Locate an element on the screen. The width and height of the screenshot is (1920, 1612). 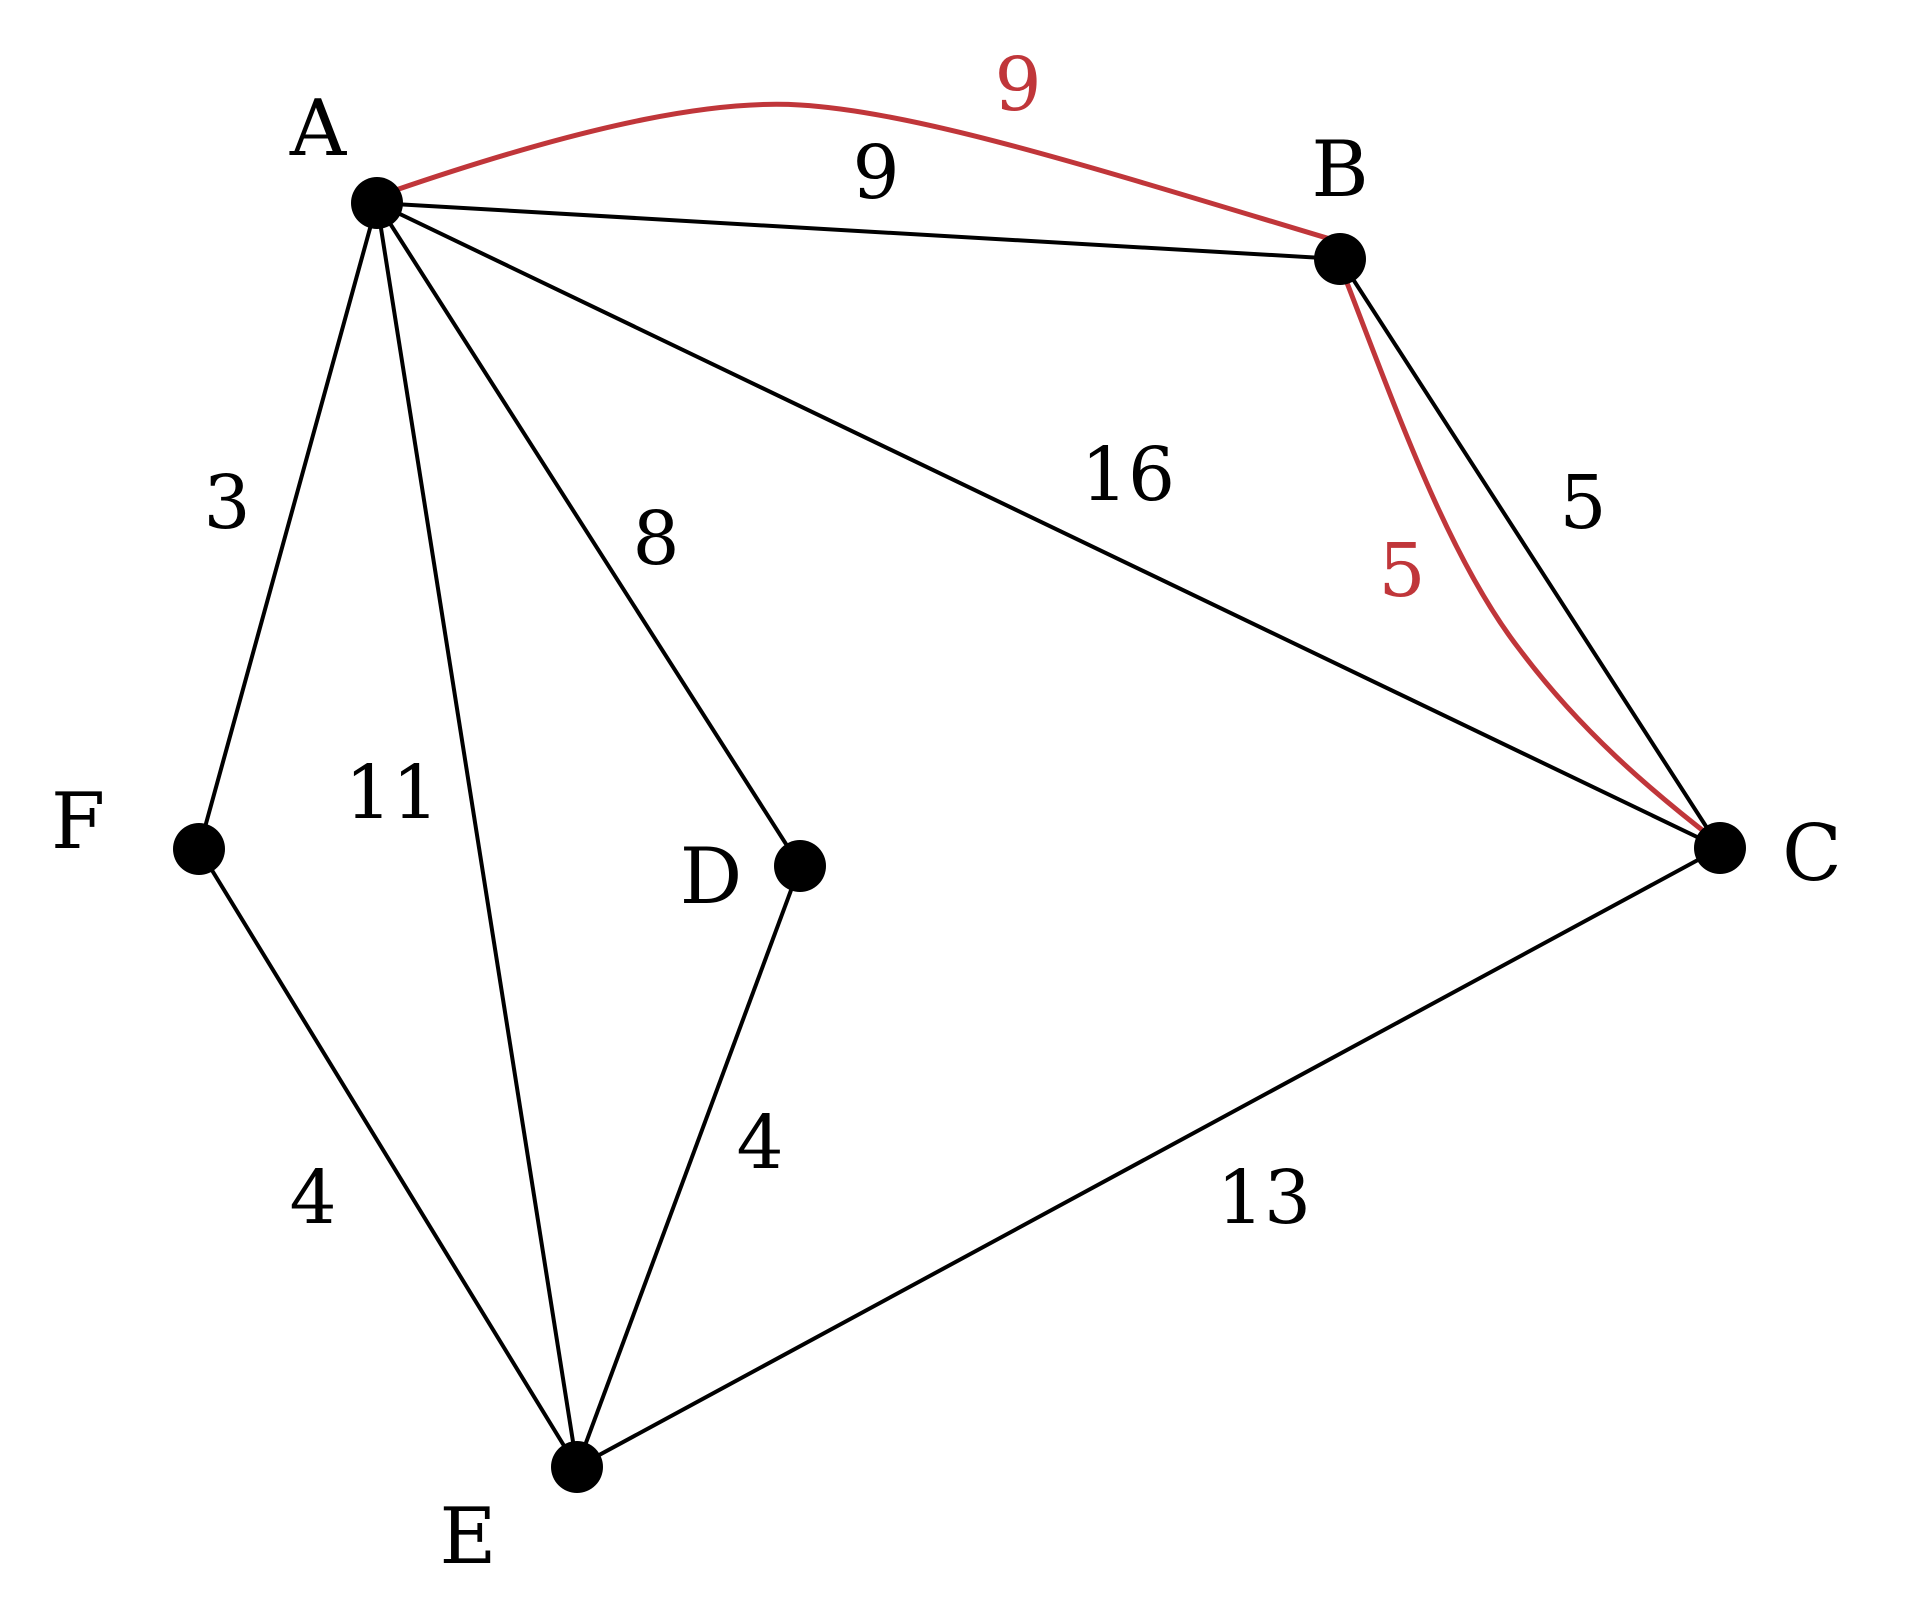
node-e is located at coordinates (577, 1467).